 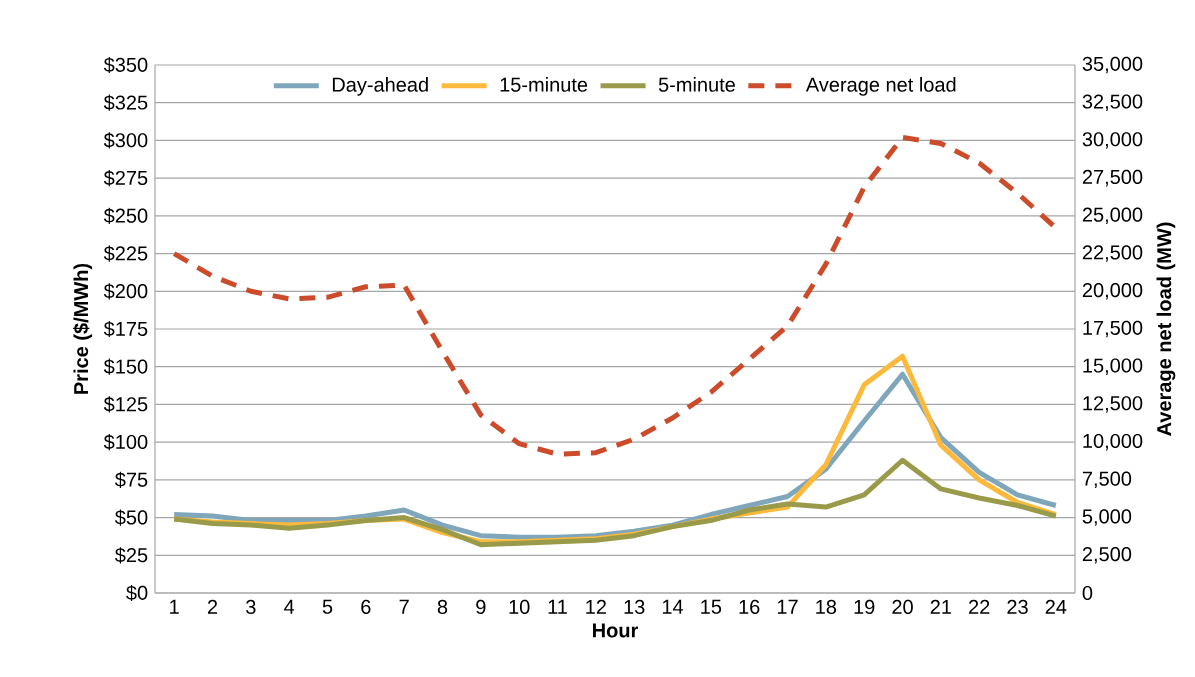 I want to click on x-tick-label: 1, so click(x=174, y=606).